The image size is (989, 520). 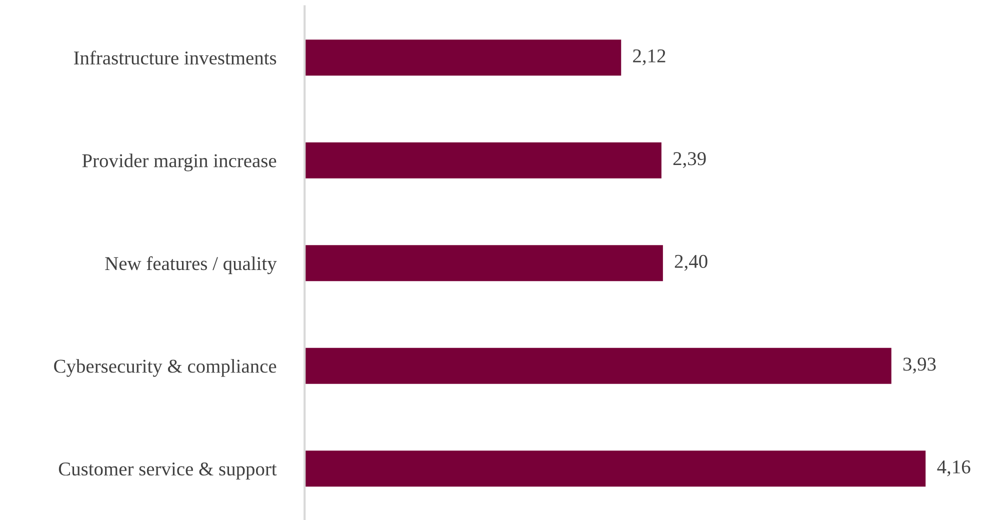 I want to click on y-tick-label: New features / quality, so click(x=191, y=265).